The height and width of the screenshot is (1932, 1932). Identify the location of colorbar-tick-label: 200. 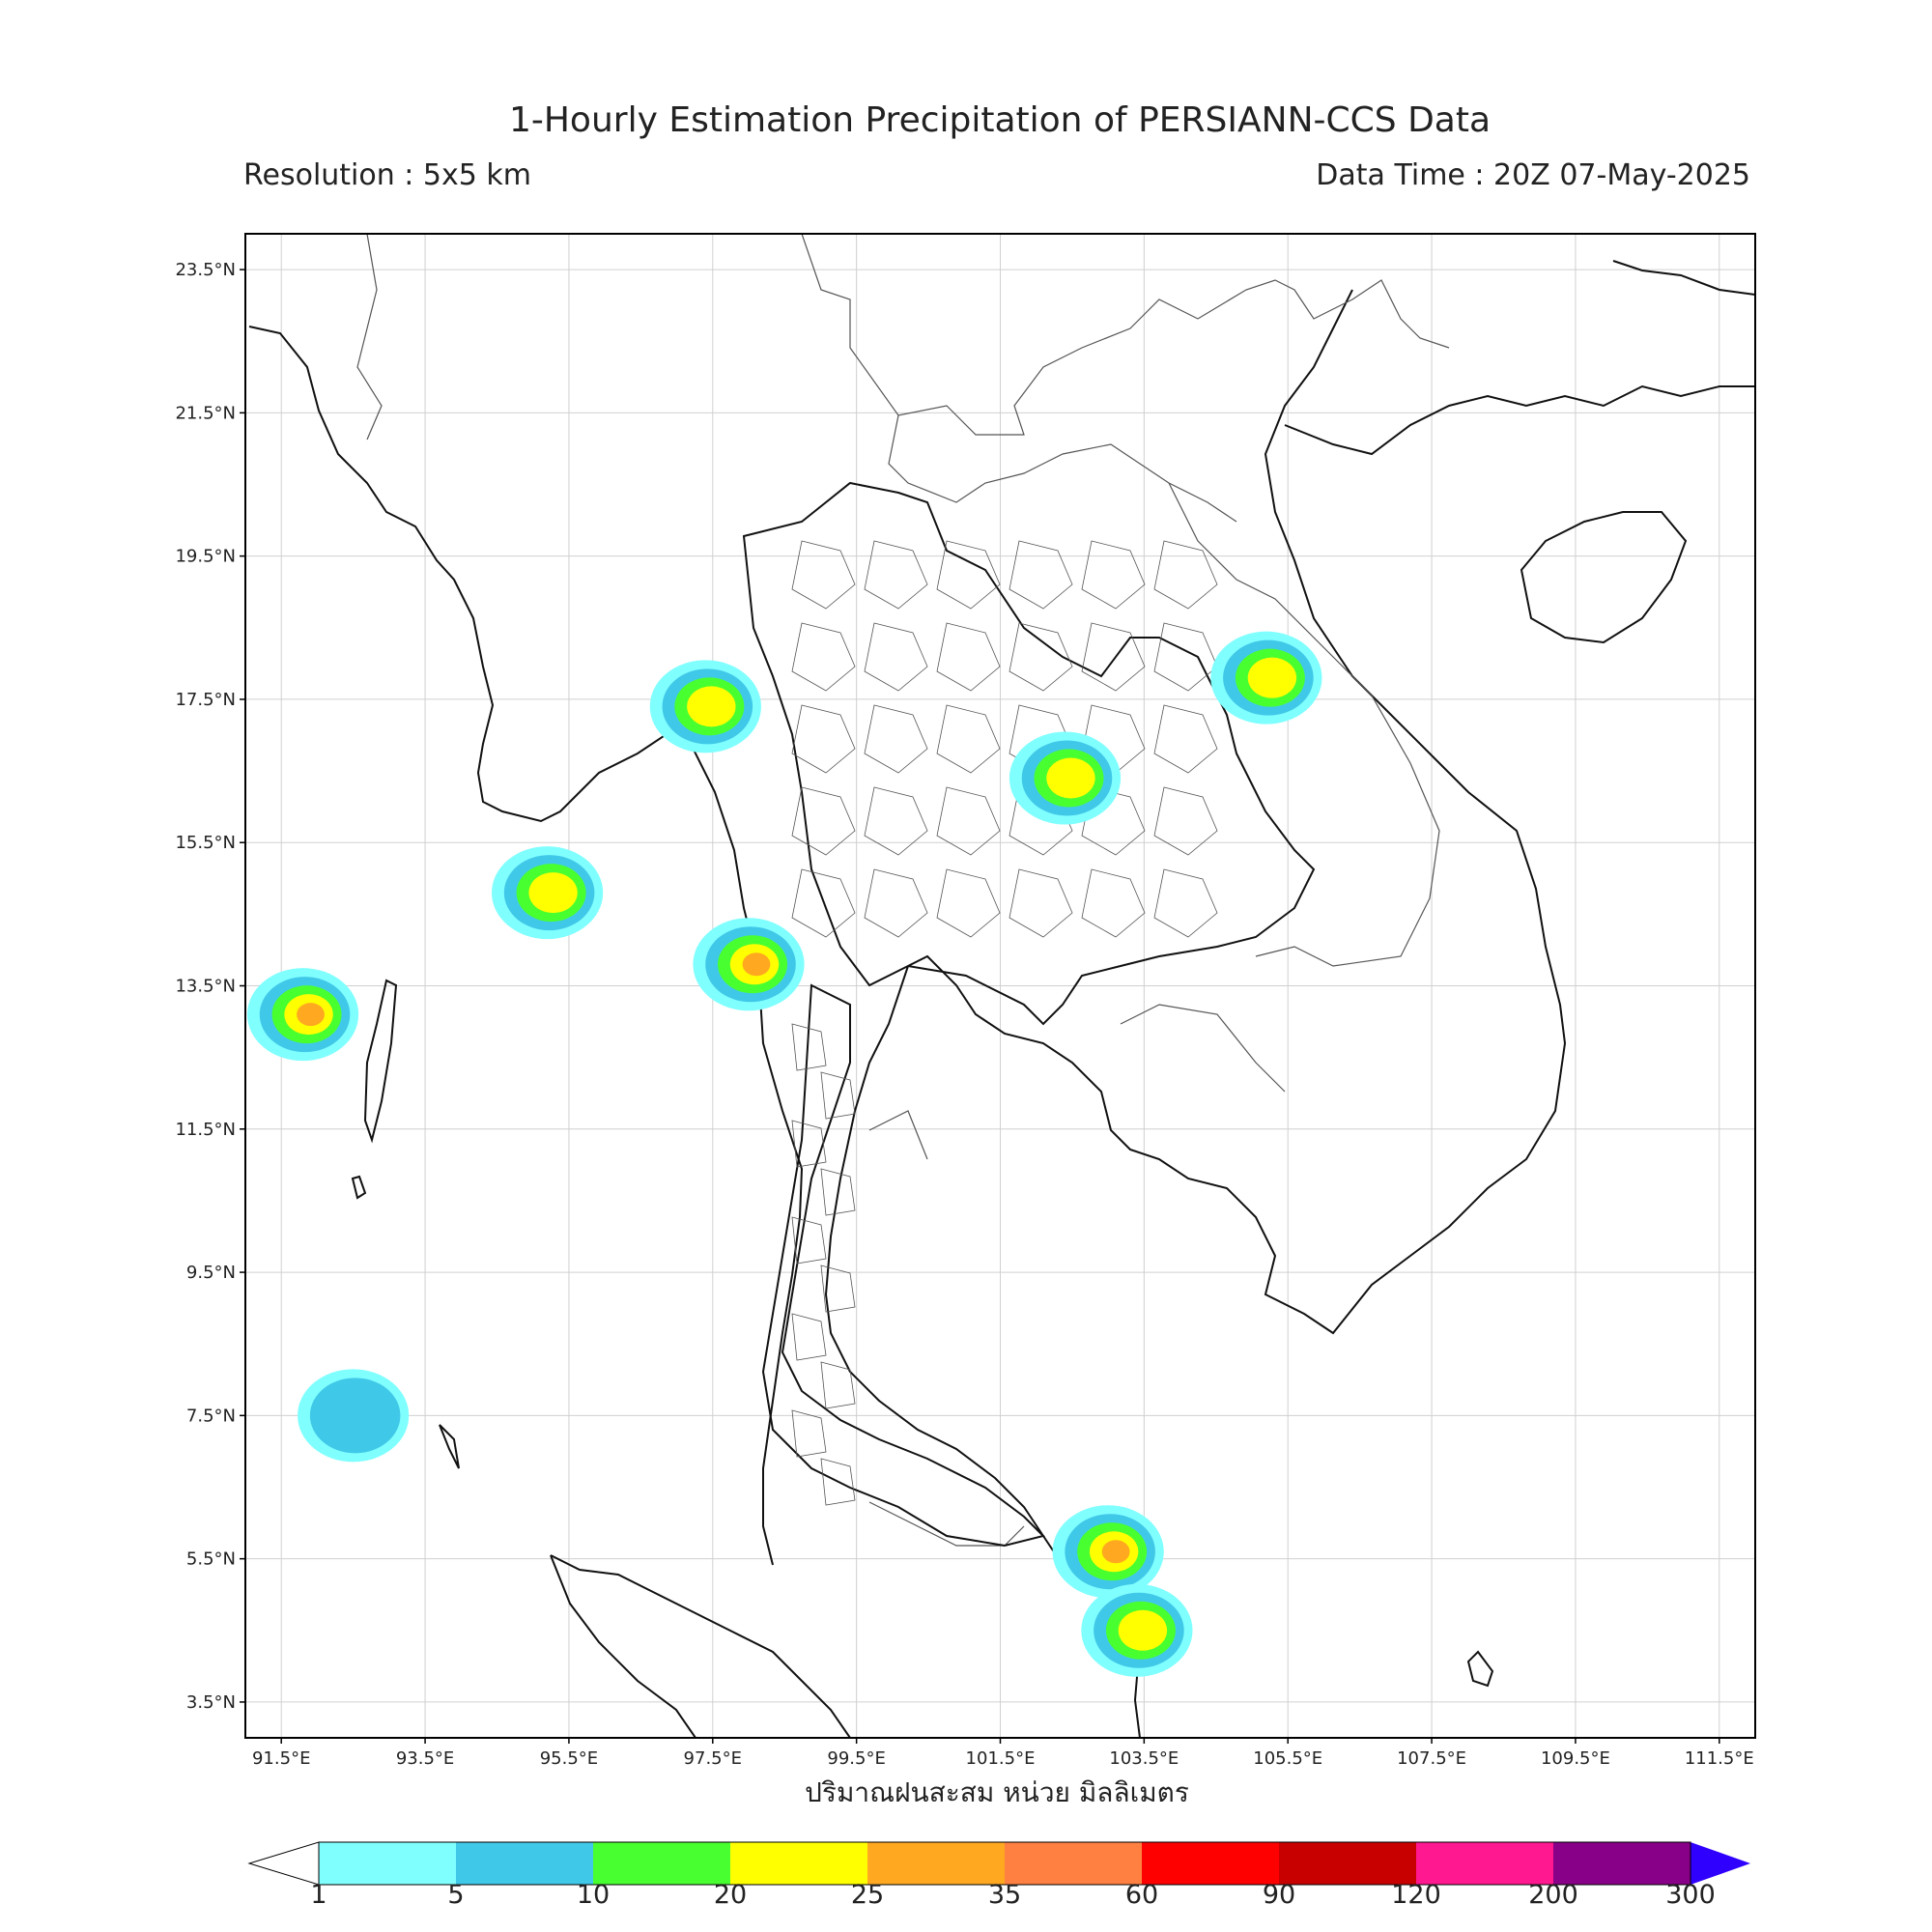
(1553, 1895).